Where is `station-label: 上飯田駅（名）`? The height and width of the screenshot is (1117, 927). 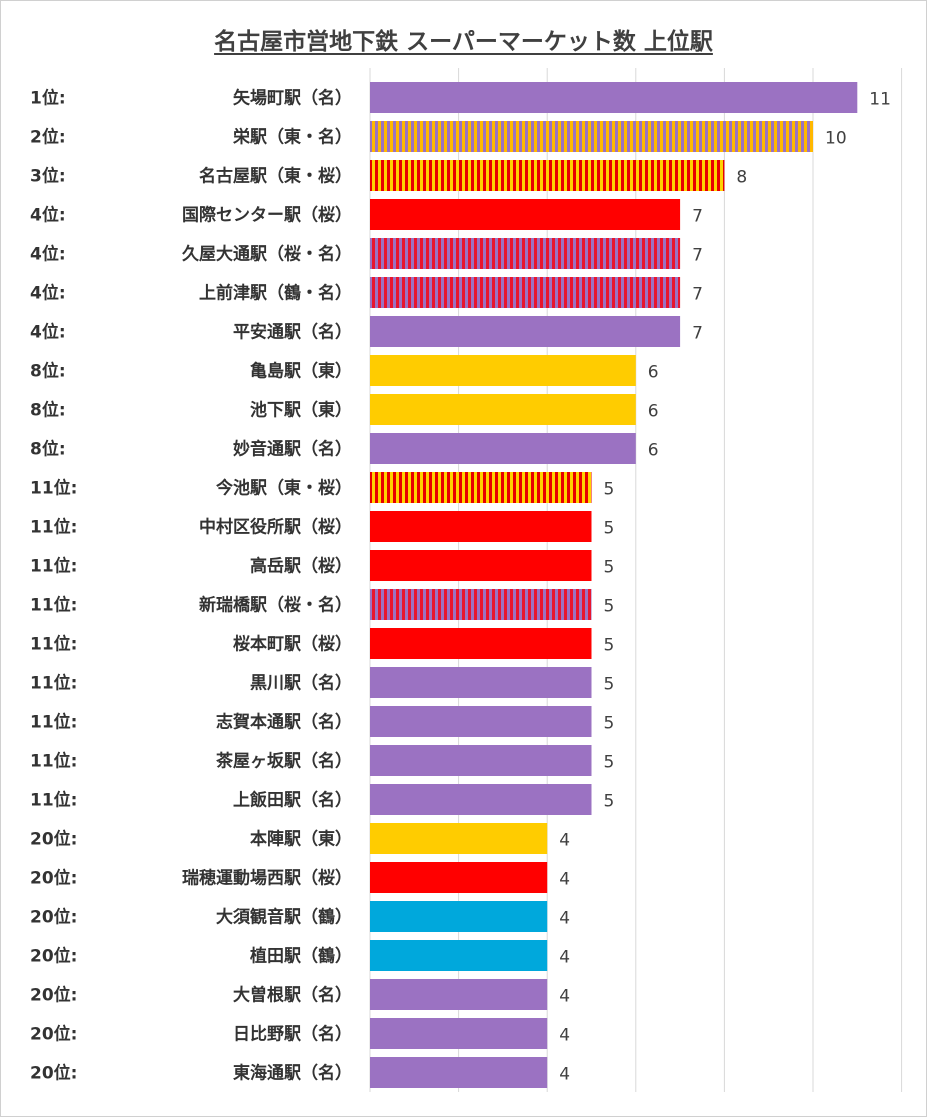
station-label: 上飯田駅（名） is located at coordinates (292, 800).